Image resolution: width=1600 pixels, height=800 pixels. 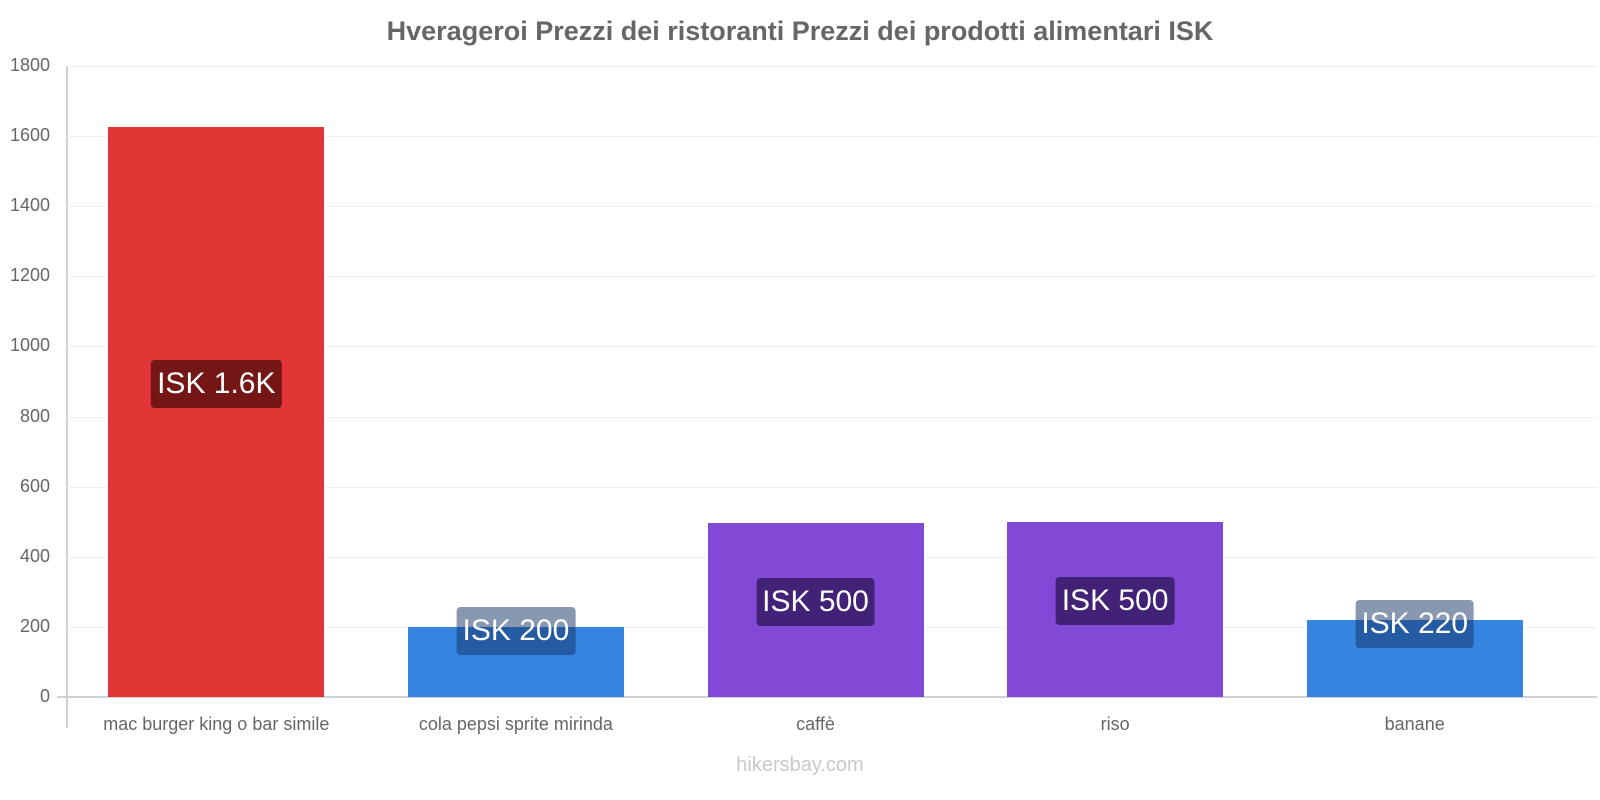 I want to click on bar-value-label: ISK 200, so click(x=516, y=630).